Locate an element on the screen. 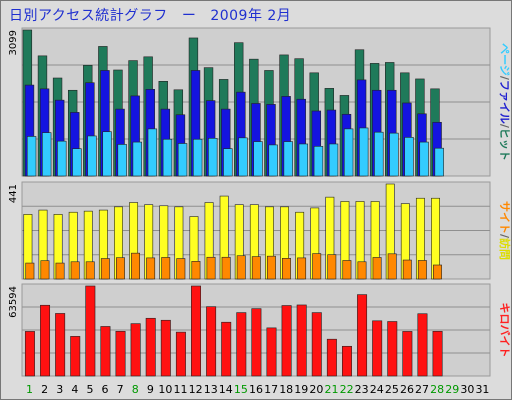 This screenshot has height=400, width=512. x-tick-label-27: 27 is located at coordinates (422, 389).